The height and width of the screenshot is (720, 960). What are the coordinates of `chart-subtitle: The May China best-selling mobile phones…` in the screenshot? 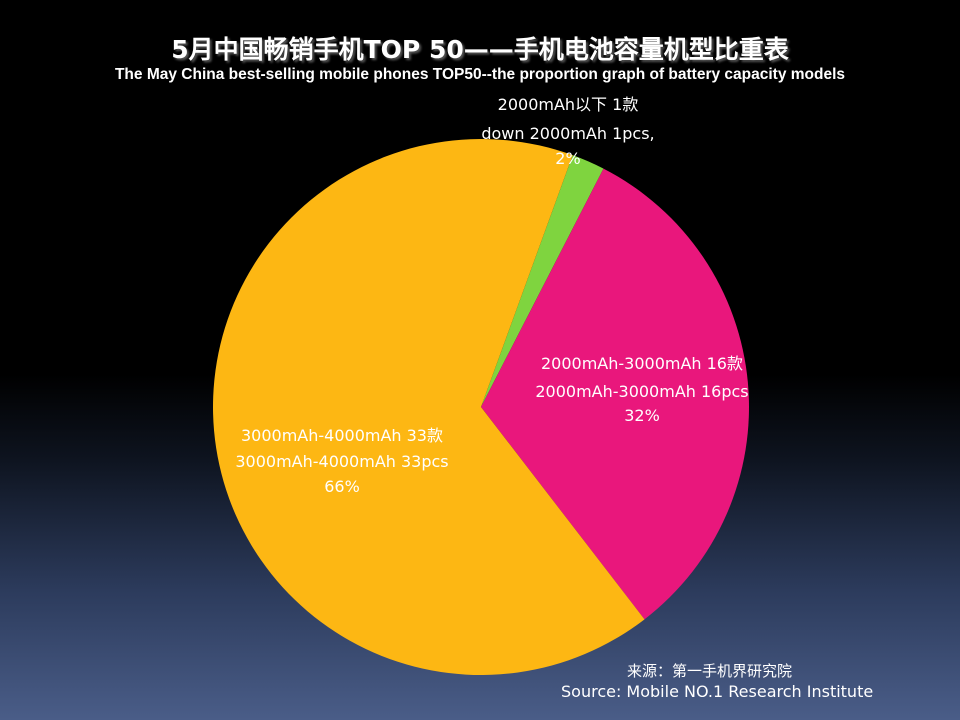 It's located at (480, 74).